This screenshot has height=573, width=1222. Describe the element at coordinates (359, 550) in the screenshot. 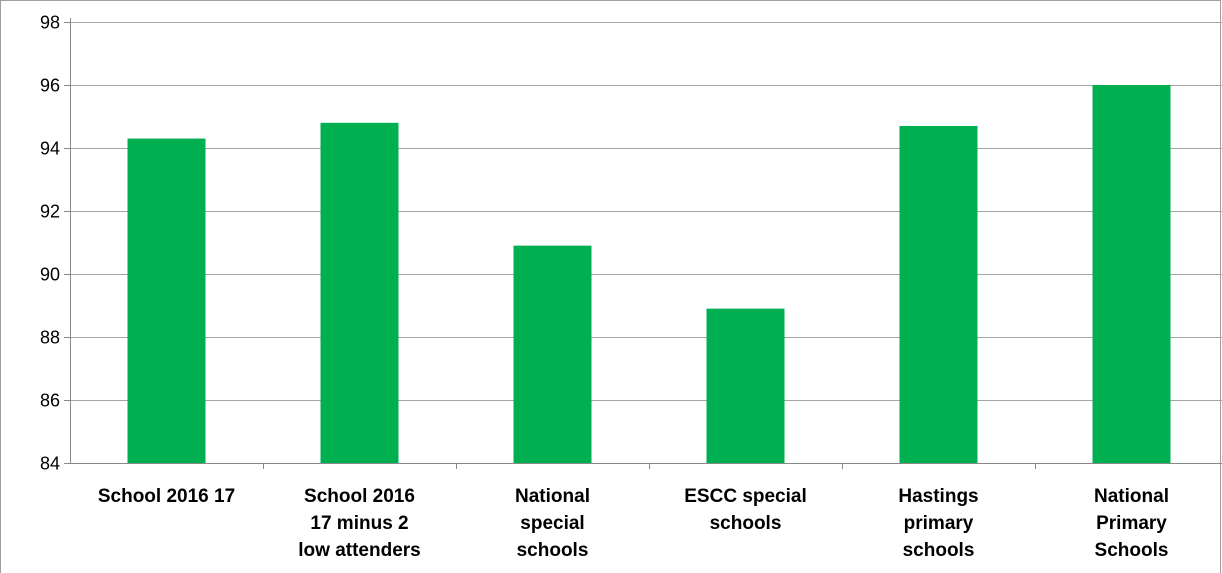

I see `x-category-label-line: low attenders` at that location.